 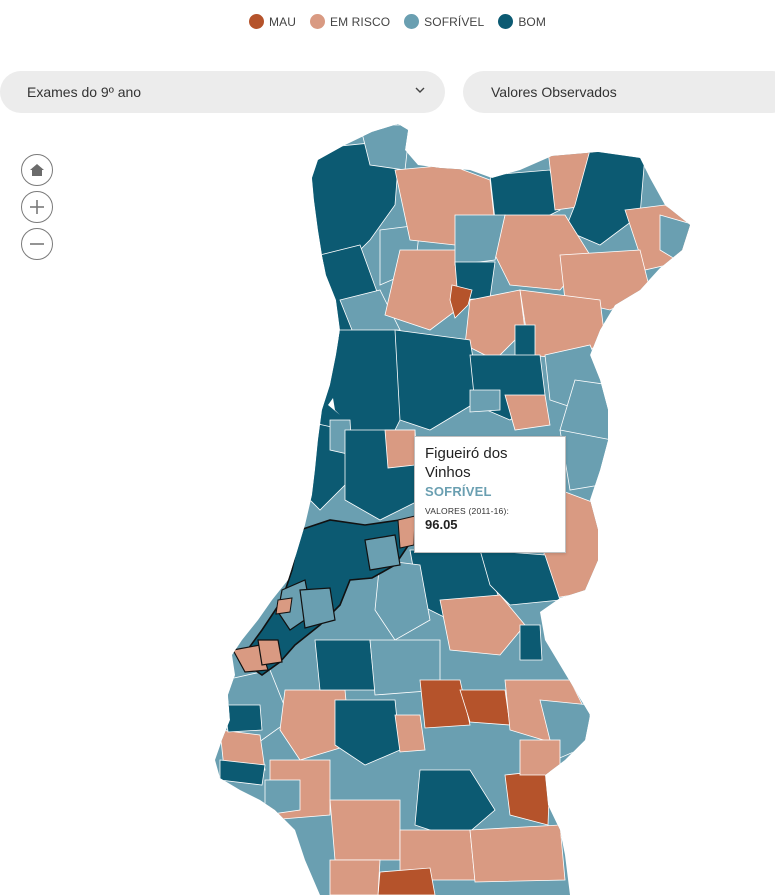 I want to click on home-button, so click(x=37, y=170).